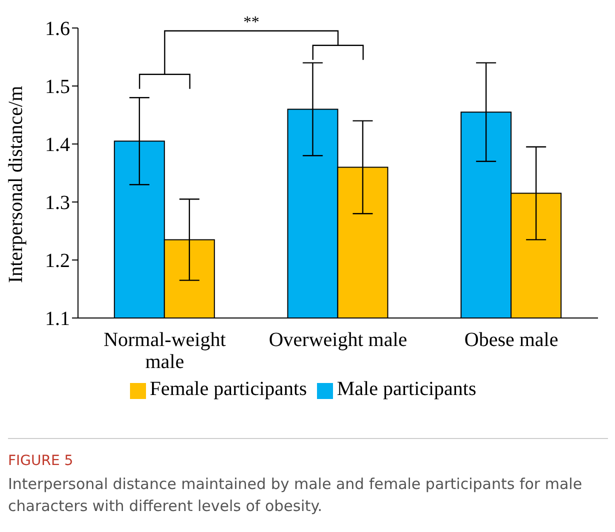 The image size is (615, 532). What do you see at coordinates (251, 22) in the screenshot?
I see `annotation: **` at bounding box center [251, 22].